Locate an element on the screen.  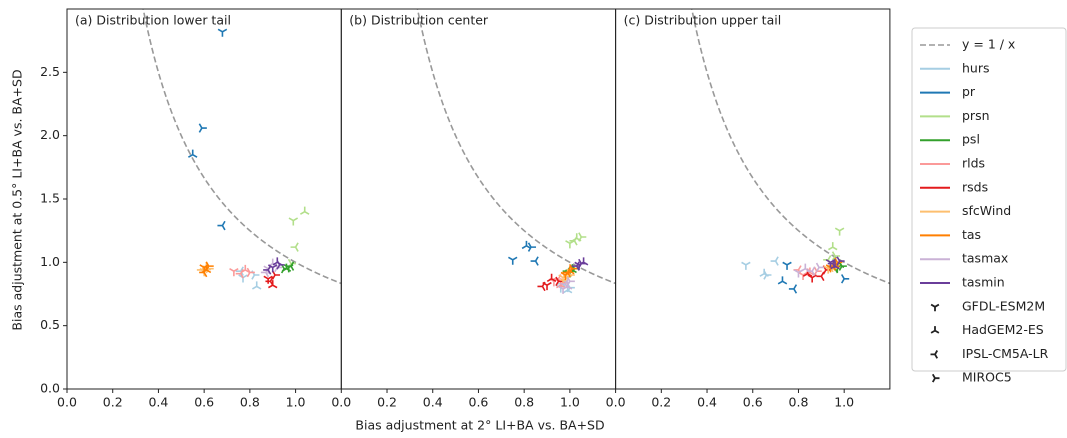
panel-title: (a) Distribution lower tail is located at coordinates (153, 20).